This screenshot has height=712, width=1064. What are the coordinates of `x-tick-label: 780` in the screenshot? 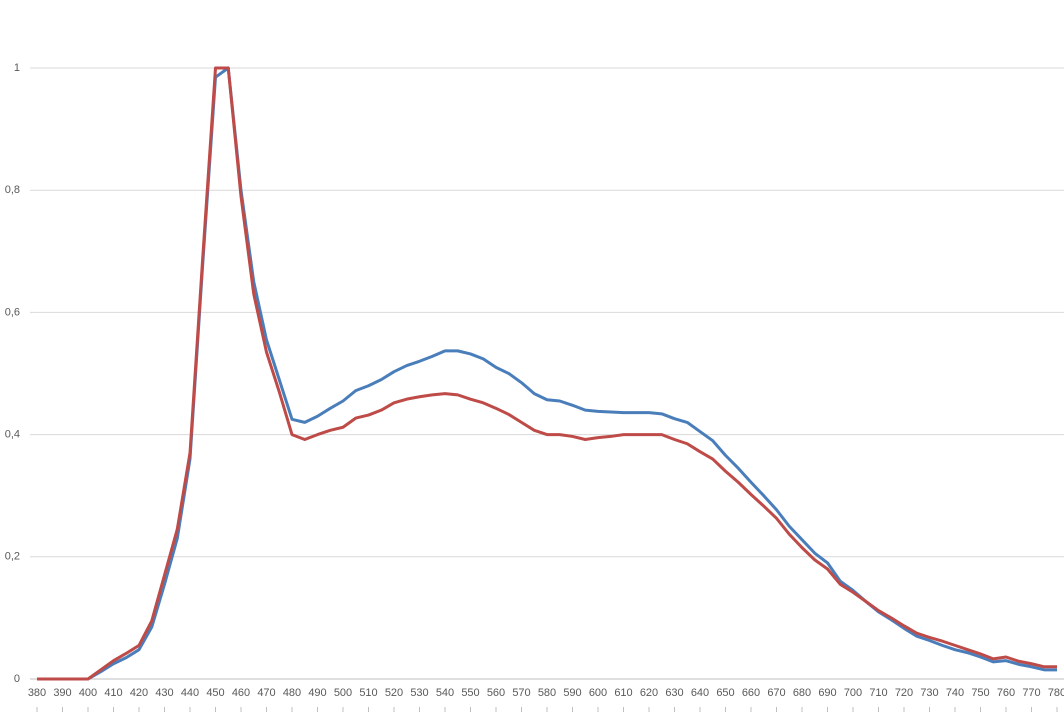 It's located at (1056, 693).